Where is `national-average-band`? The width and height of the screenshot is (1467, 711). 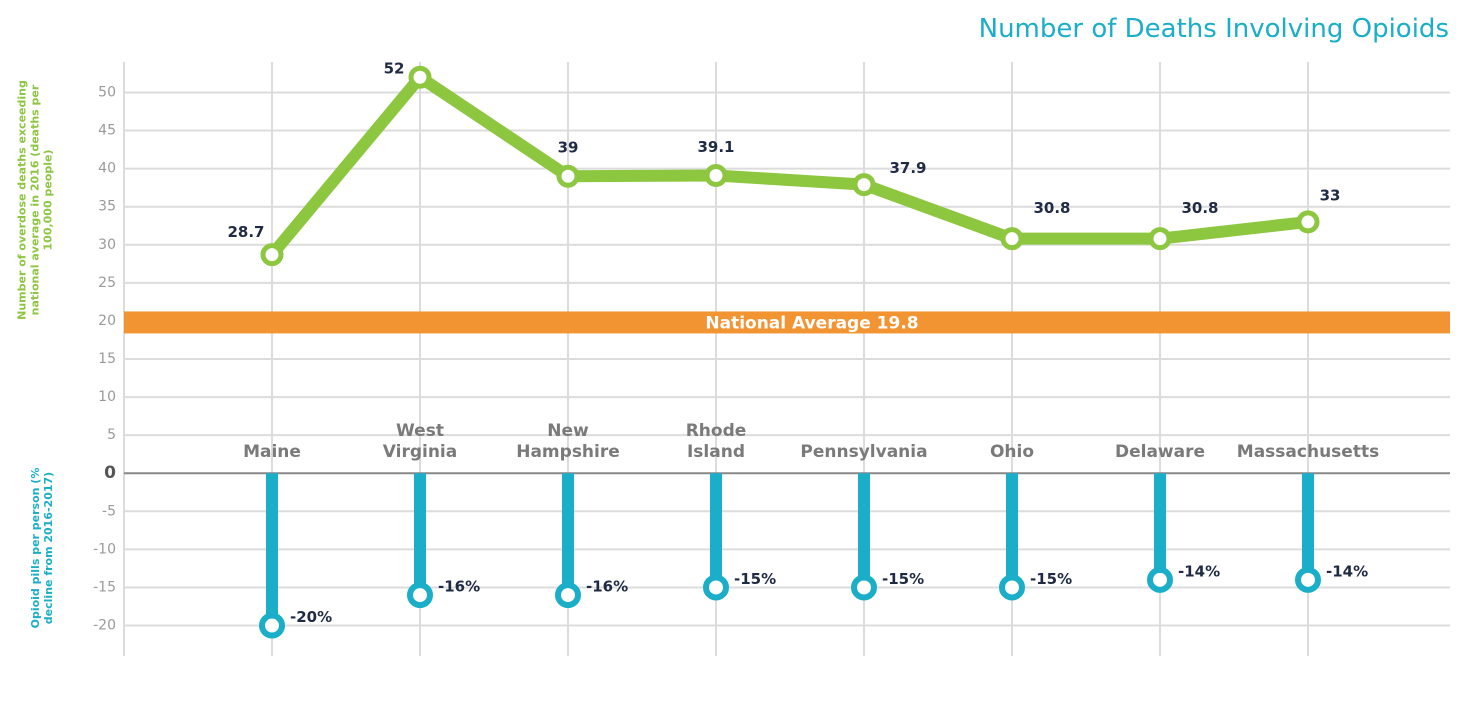
national-average-band is located at coordinates (787, 322).